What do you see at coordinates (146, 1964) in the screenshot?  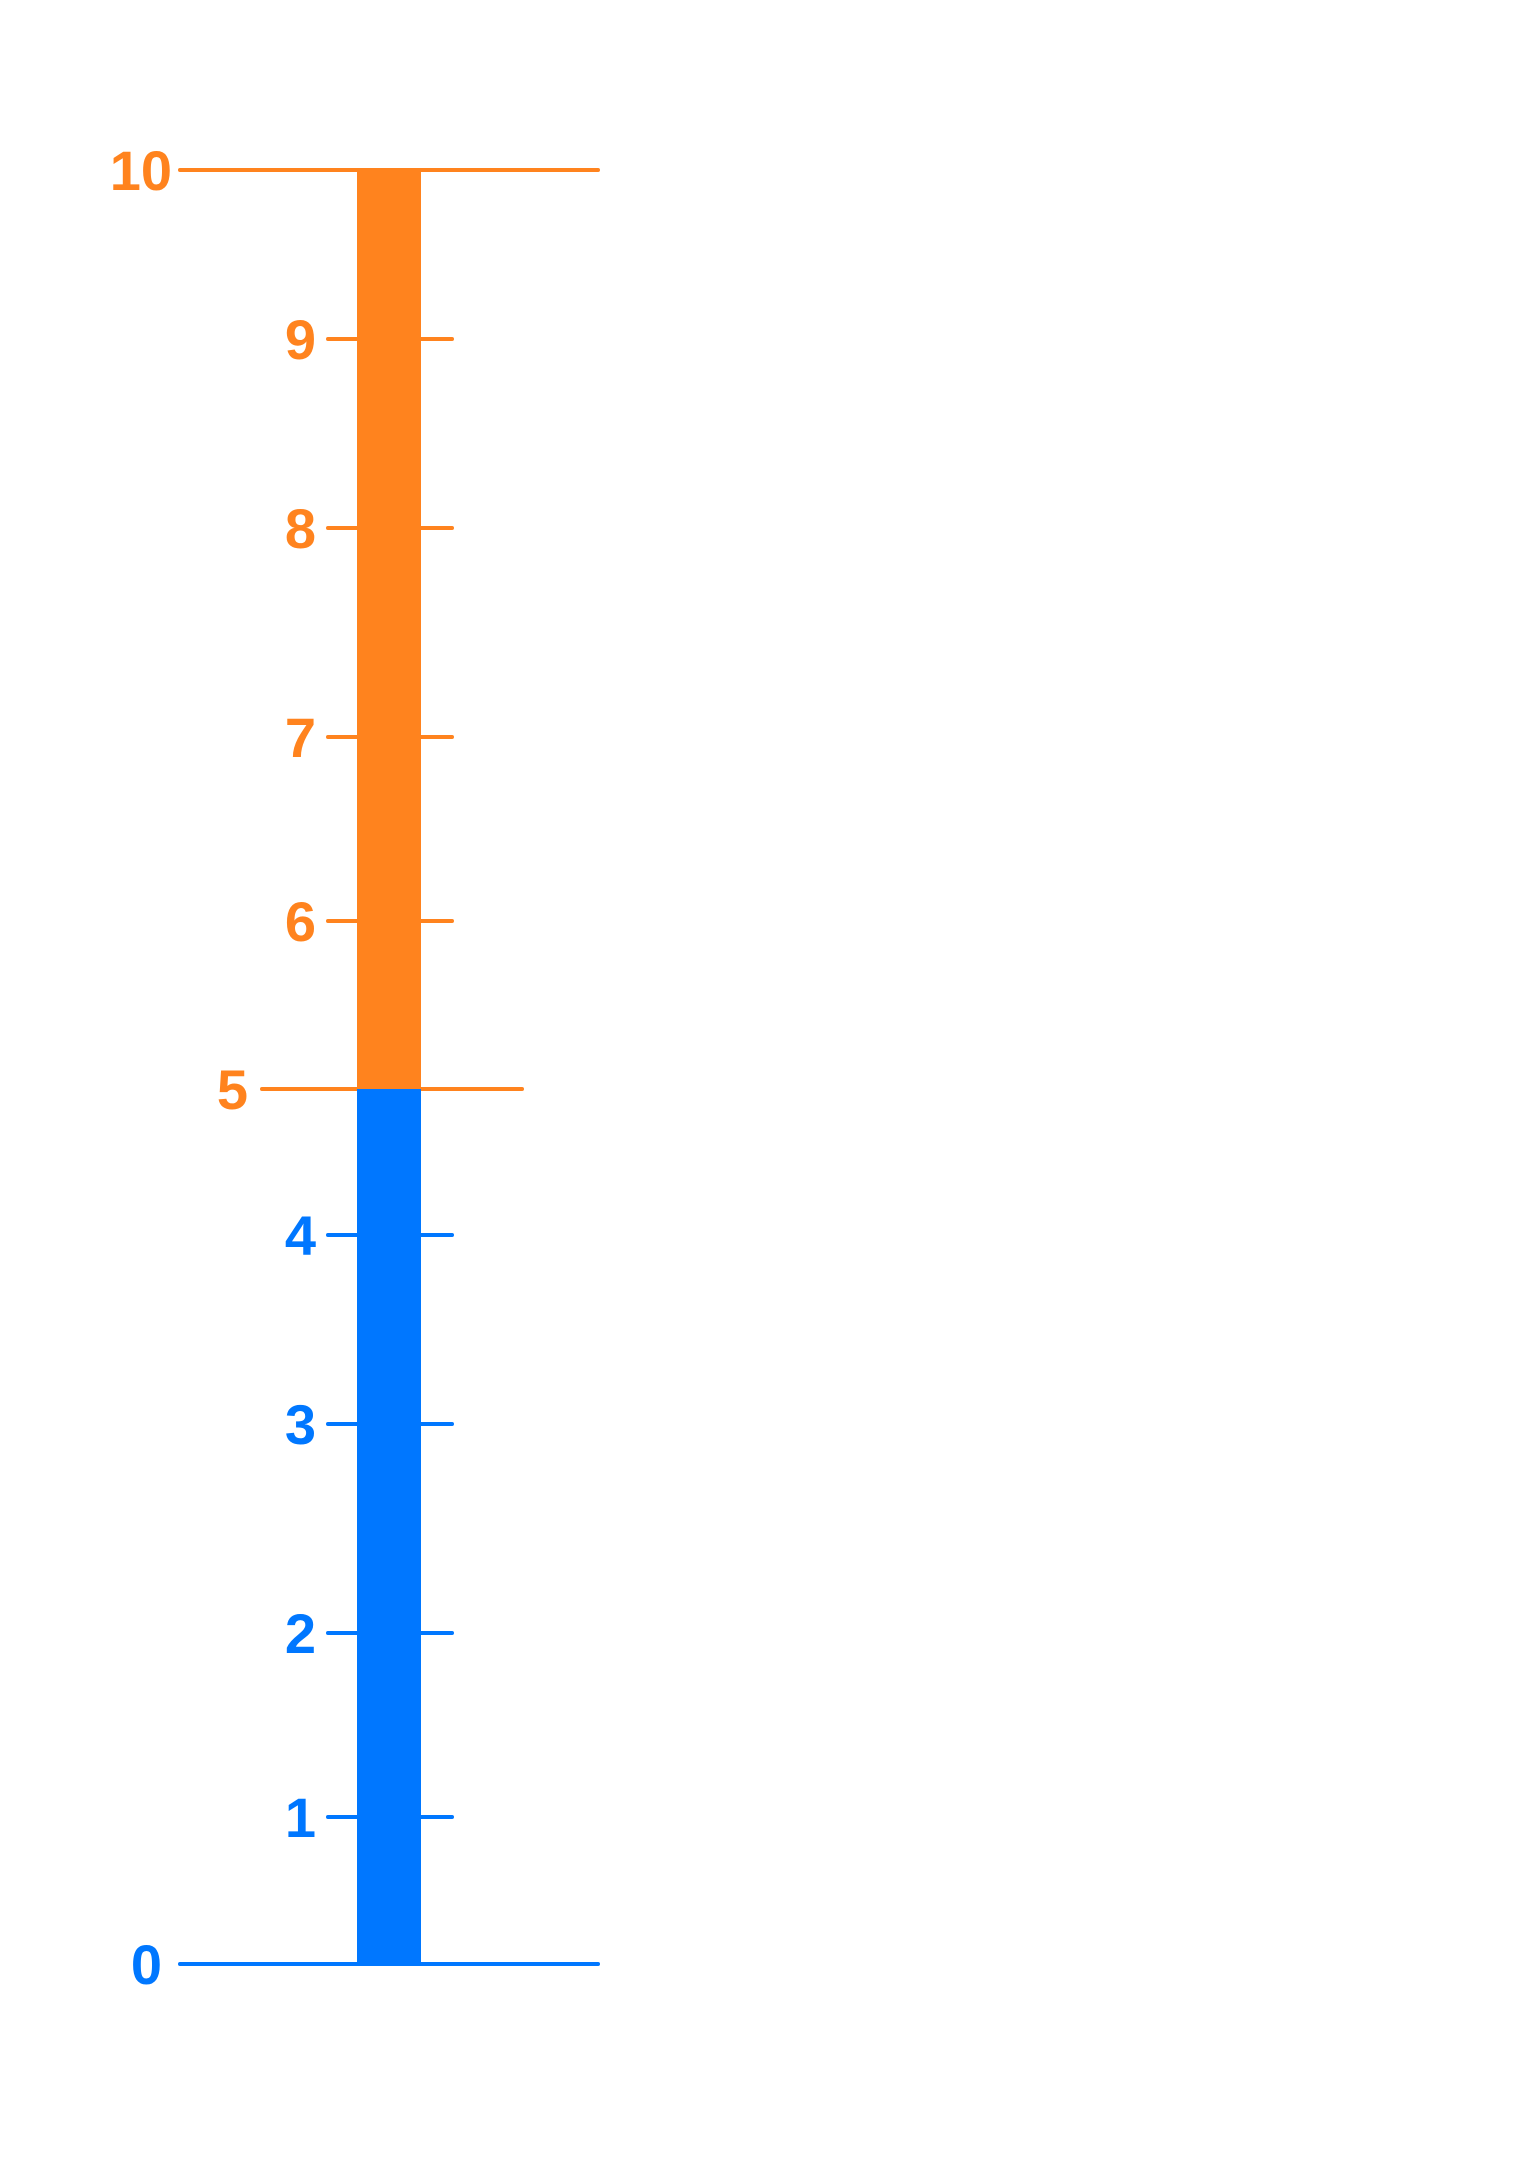 I see `tick-label-0: 0` at bounding box center [146, 1964].